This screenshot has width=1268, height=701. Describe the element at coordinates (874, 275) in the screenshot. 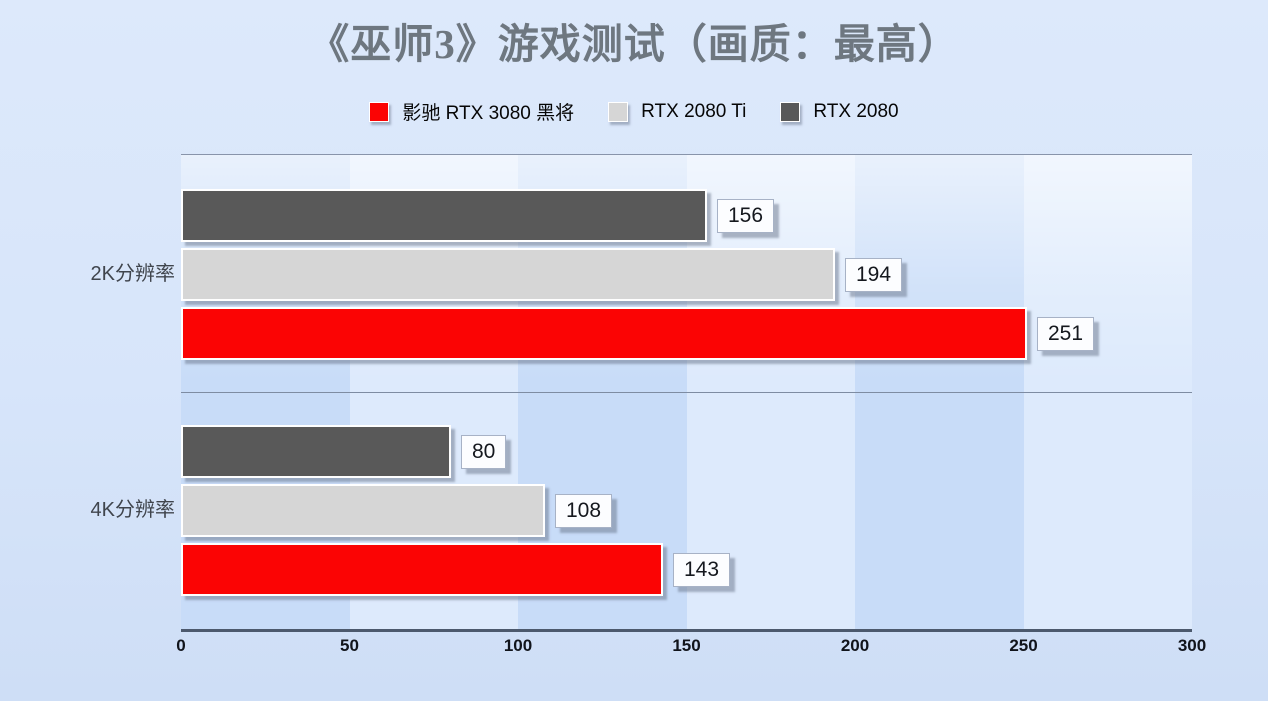

I see `value-label: 194` at that location.